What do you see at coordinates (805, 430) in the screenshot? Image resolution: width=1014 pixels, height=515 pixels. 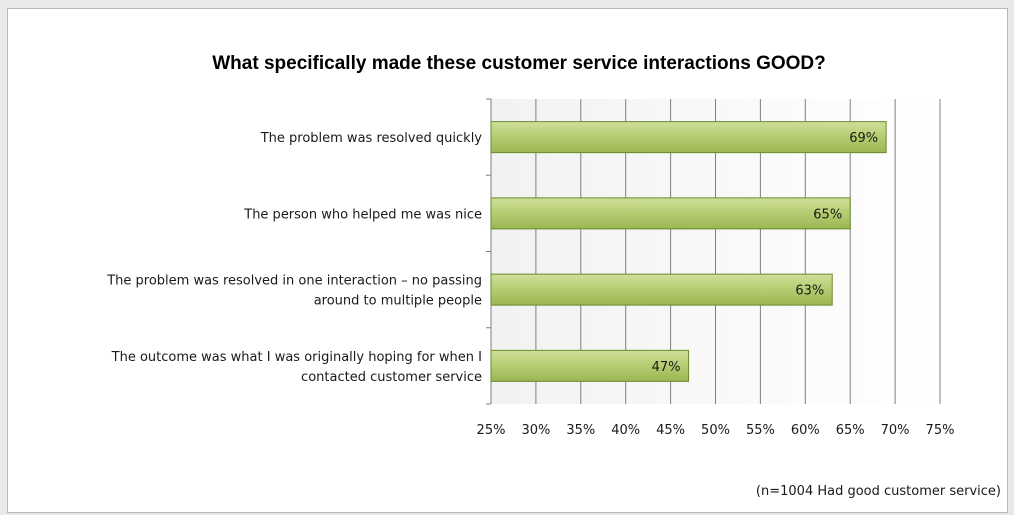 I see `x-tick-label: 60%` at bounding box center [805, 430].